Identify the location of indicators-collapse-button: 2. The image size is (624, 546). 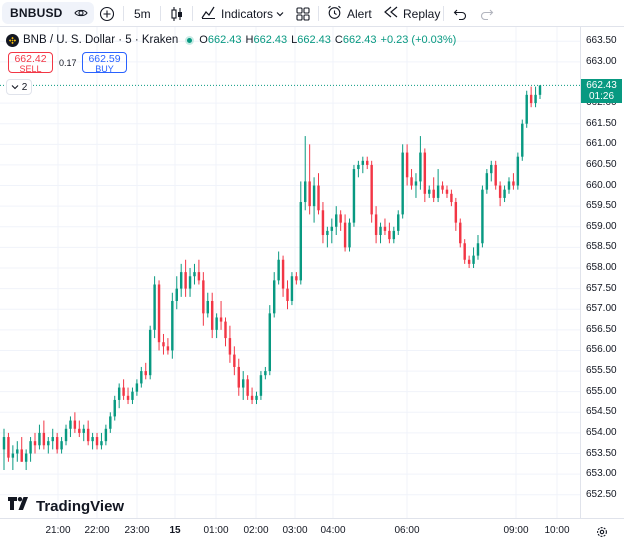
(19, 87).